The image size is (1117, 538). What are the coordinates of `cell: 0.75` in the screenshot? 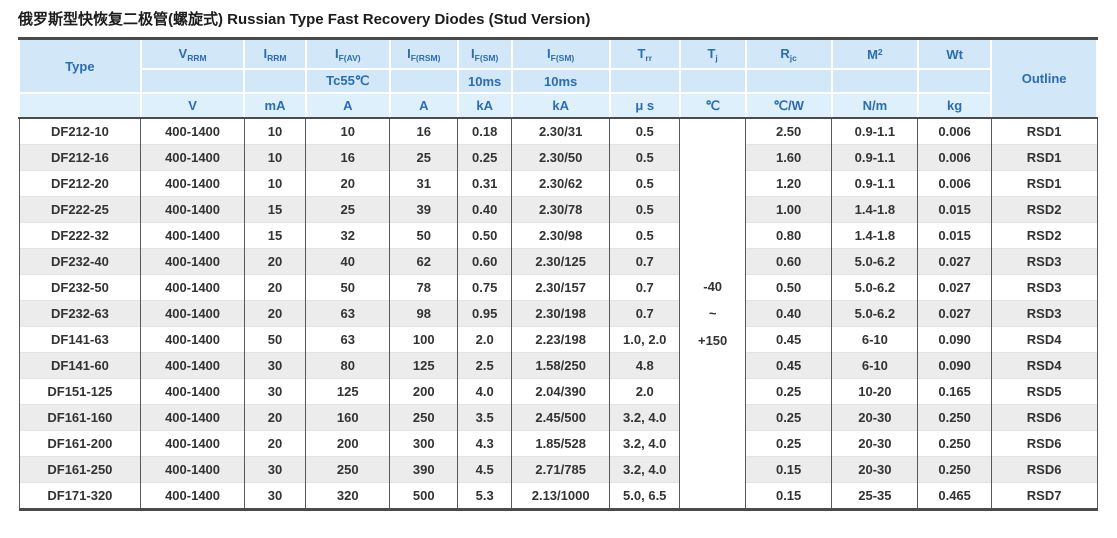 It's located at (485, 287).